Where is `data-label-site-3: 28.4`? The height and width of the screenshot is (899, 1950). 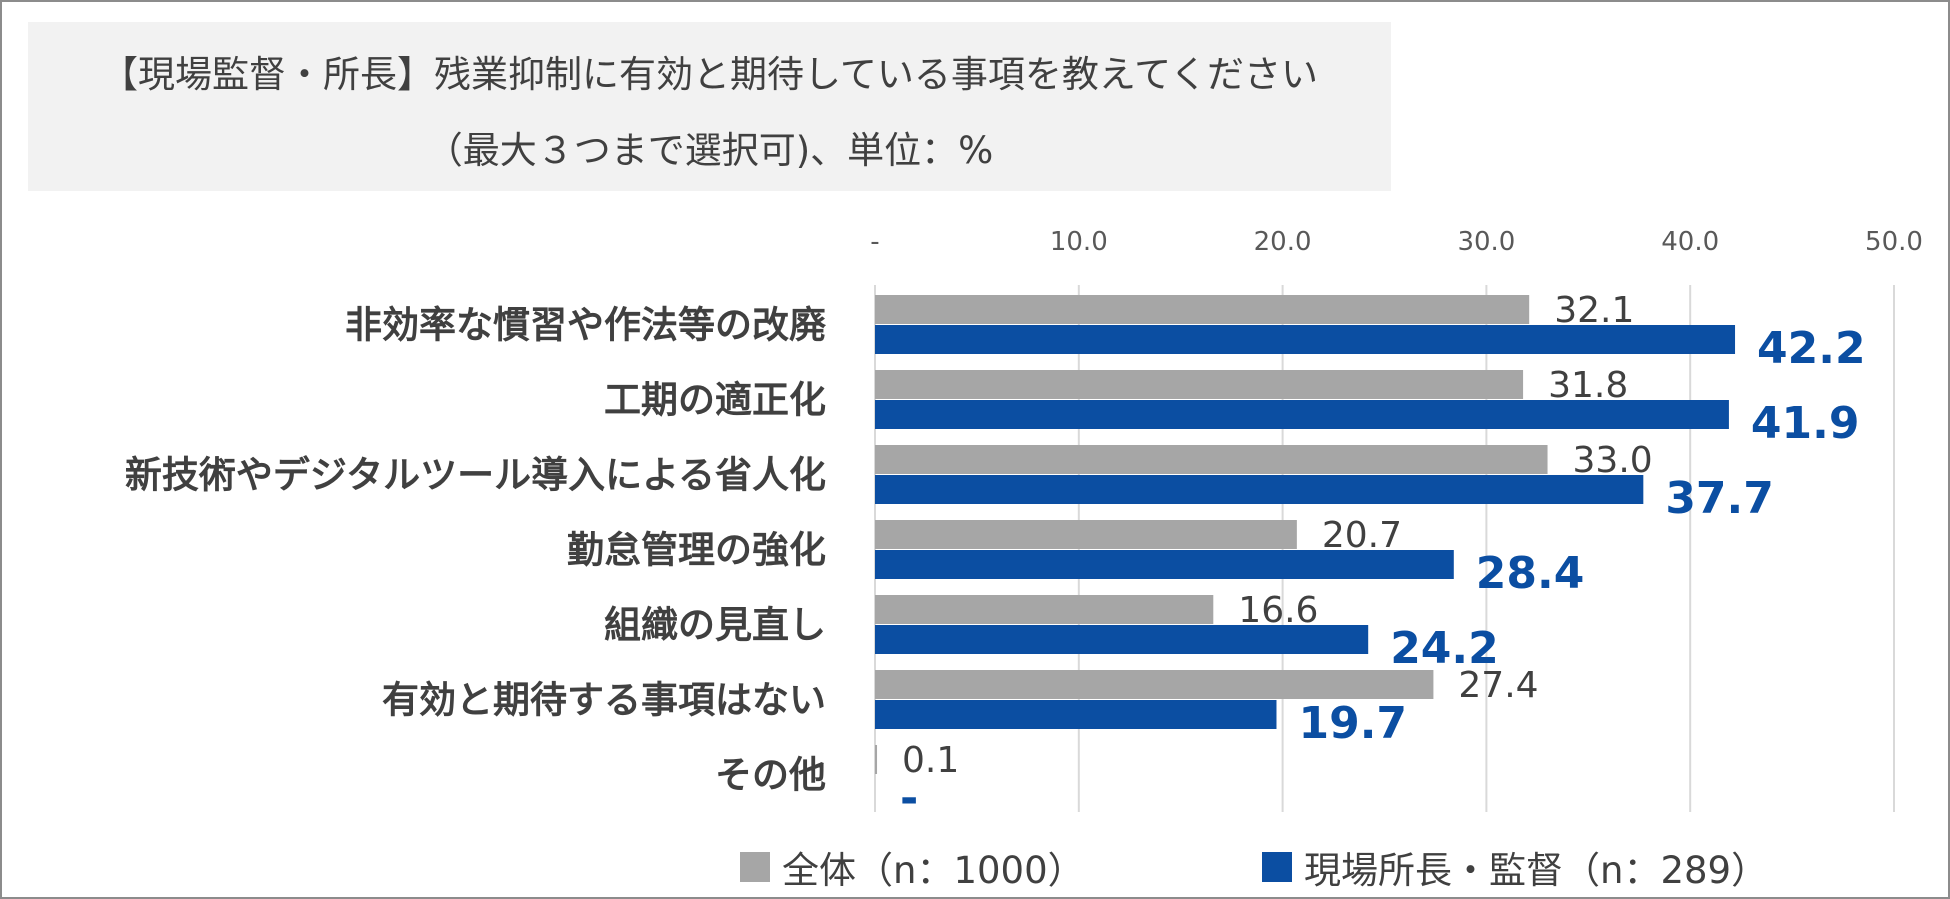 data-label-site-3: 28.4 is located at coordinates (1530, 573).